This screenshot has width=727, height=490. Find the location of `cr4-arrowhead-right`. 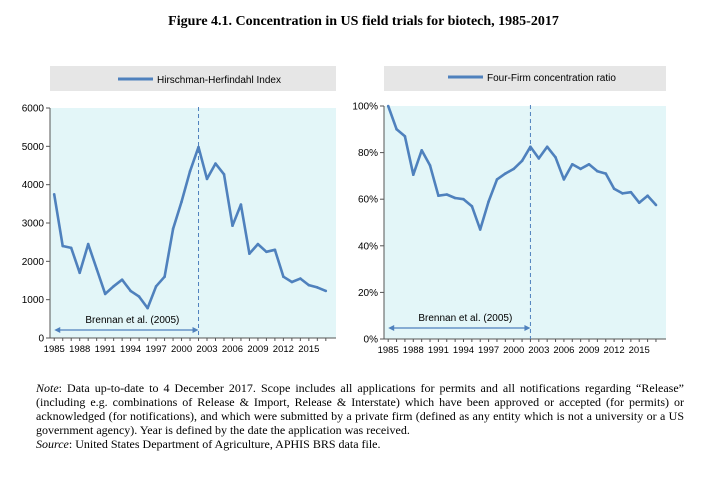

cr4-arrowhead-right is located at coordinates (527, 328).